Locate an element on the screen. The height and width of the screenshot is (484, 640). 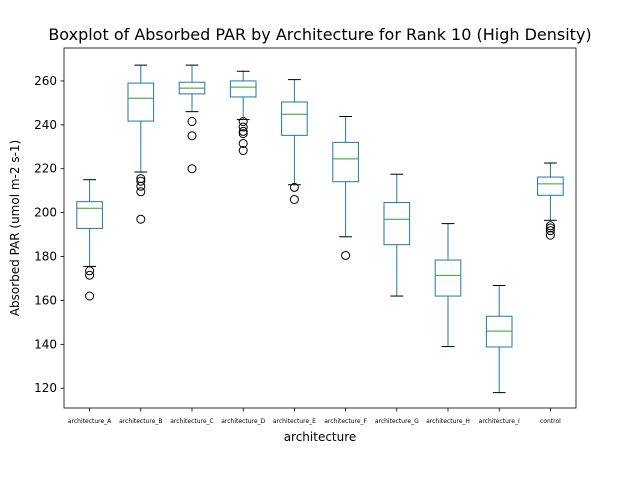
y-tick-label: 240 is located at coordinates (45, 125).